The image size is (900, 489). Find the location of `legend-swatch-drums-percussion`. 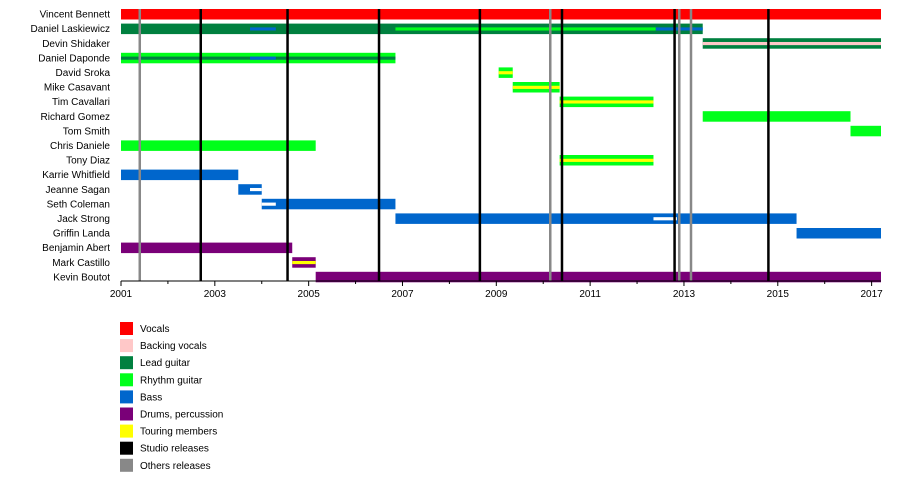

legend-swatch-drums-percussion is located at coordinates (126, 414).